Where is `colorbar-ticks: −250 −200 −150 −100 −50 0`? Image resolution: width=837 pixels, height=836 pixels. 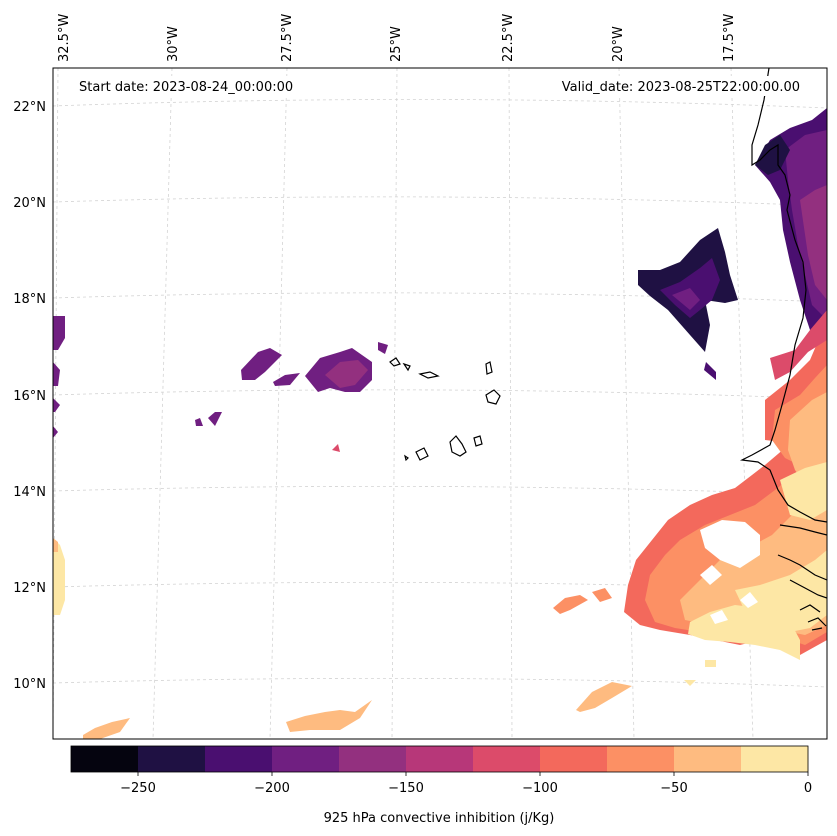 colorbar-ticks: −250 −200 −150 −100 −50 0 is located at coordinates (466, 784).